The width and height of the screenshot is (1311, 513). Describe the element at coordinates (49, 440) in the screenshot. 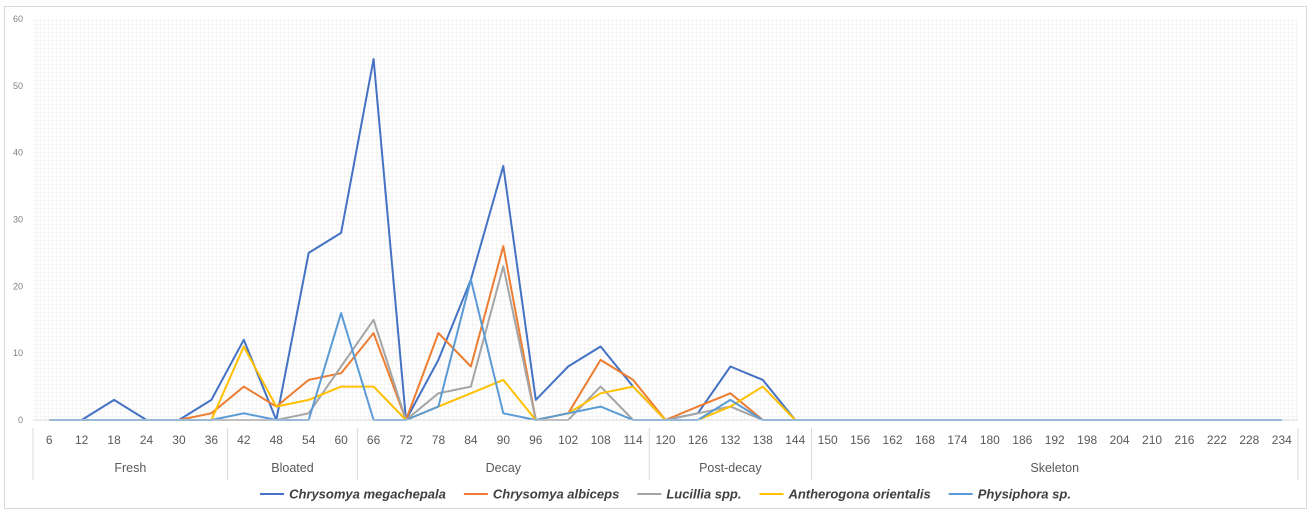

I see `x-tick-label: 6` at that location.